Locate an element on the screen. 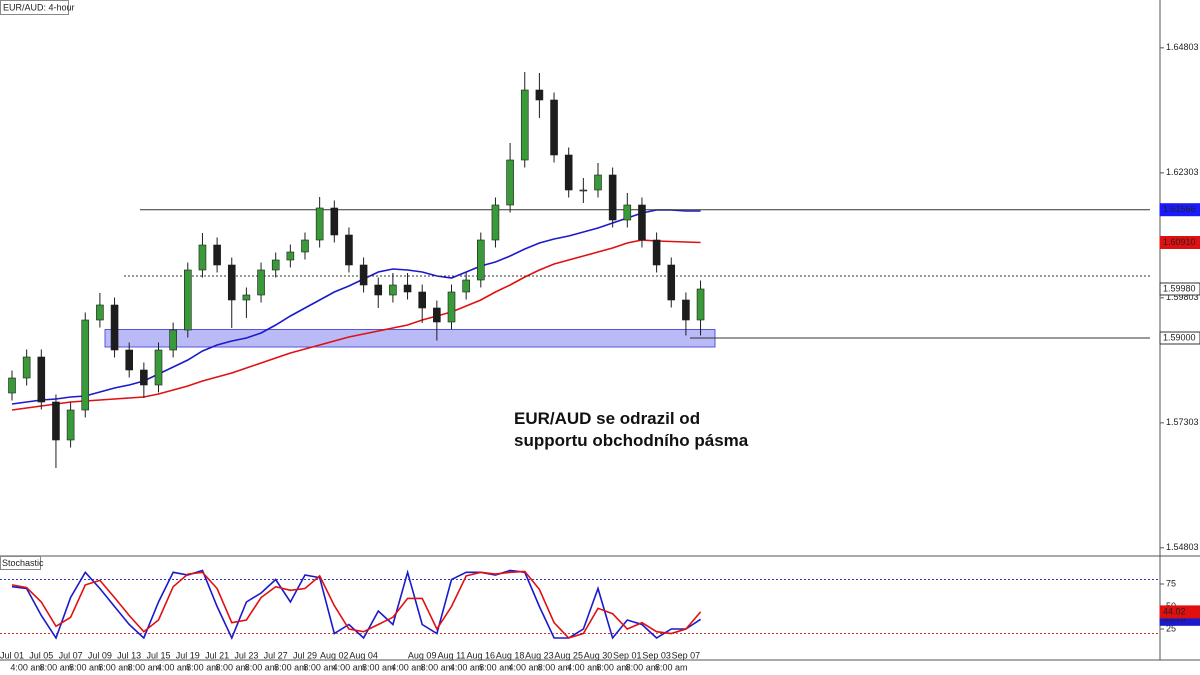 Image resolution: width=1200 pixels, height=675 pixels. x-tick-label: Sep 03 is located at coordinates (656, 655).